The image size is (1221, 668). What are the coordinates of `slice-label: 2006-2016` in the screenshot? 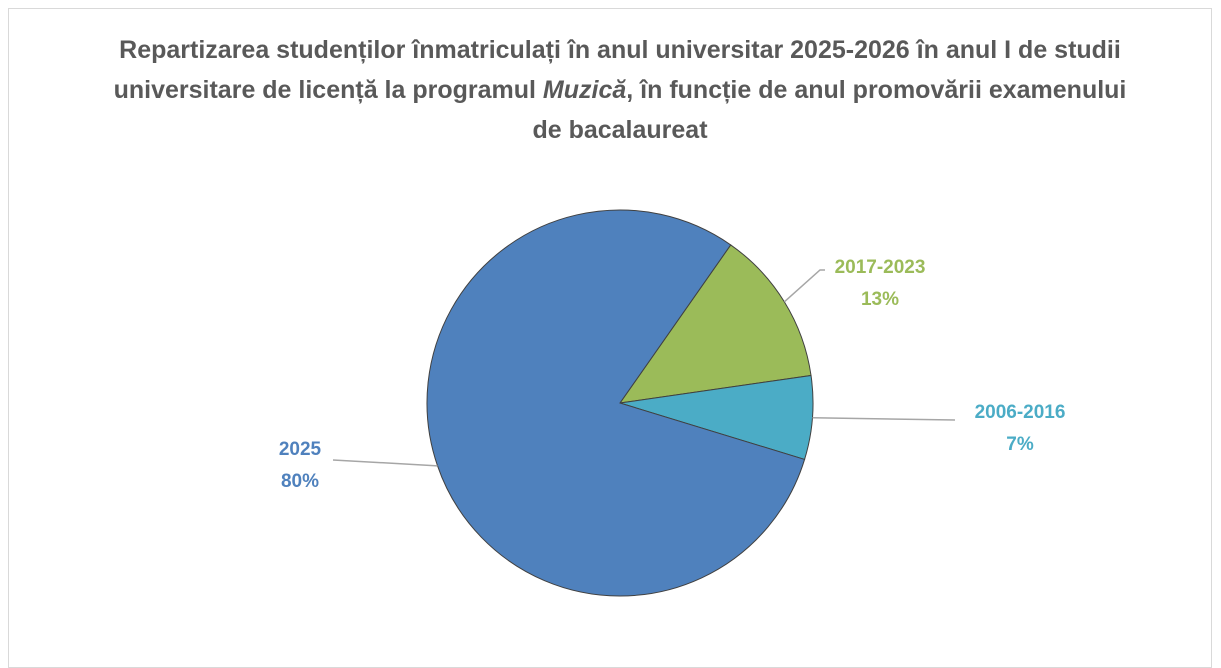 It's located at (1020, 412).